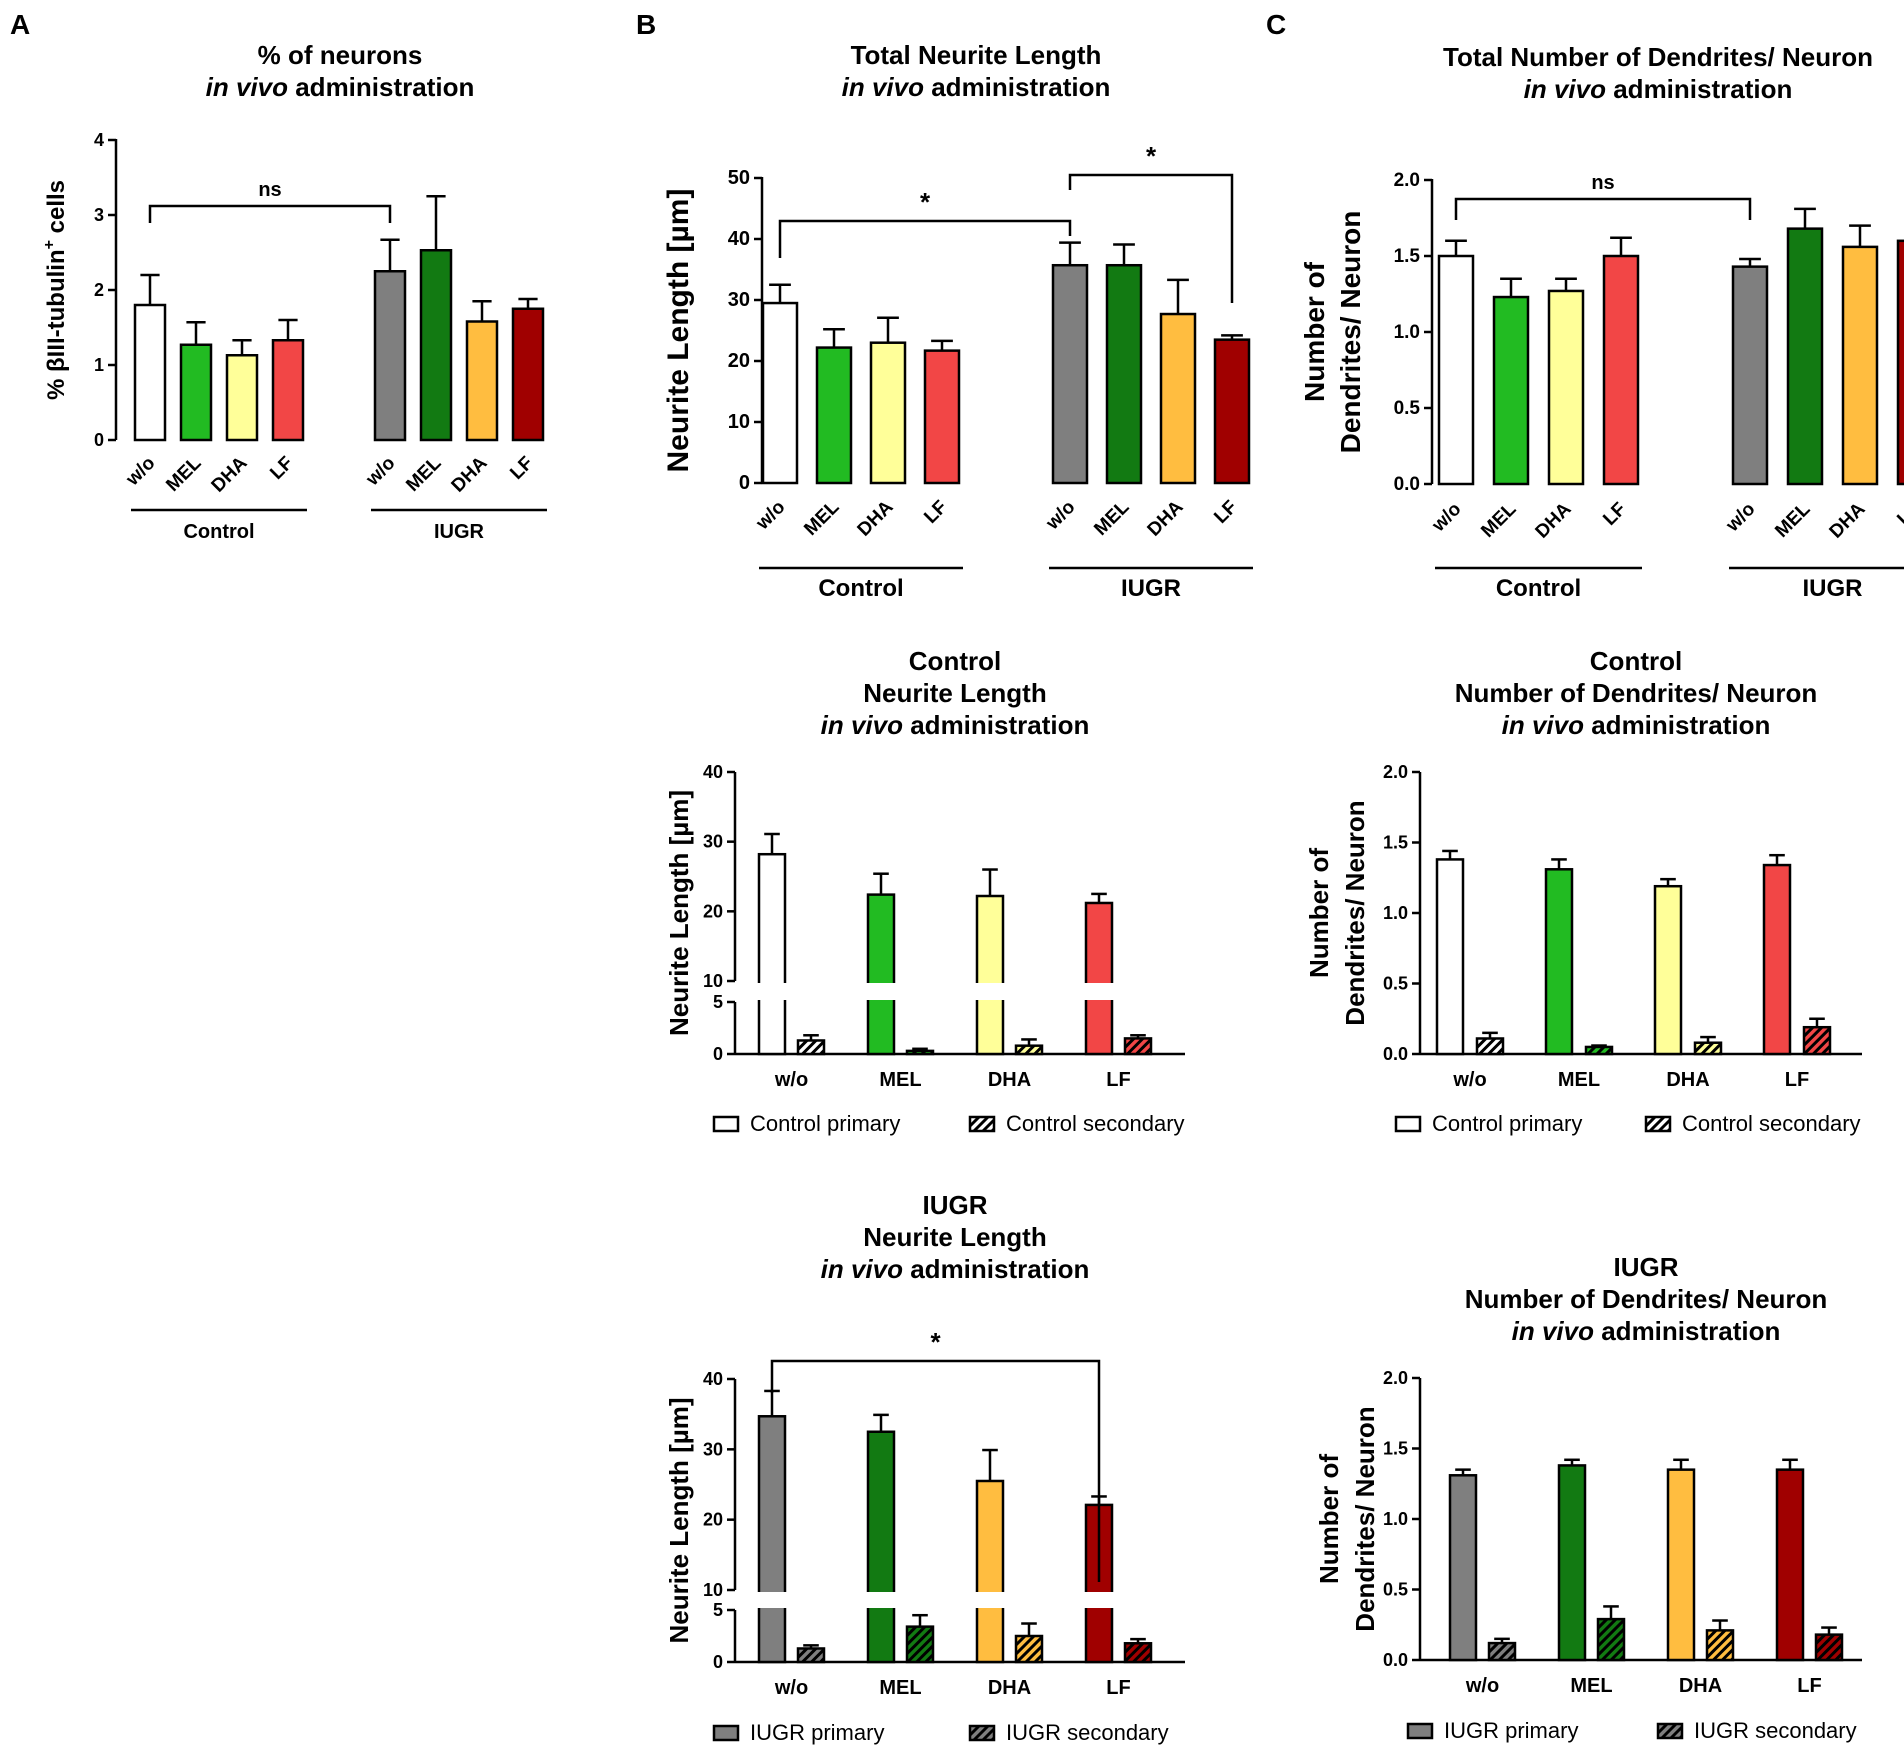 This screenshot has width=1904, height=1750. I want to click on y-tick-label: 1, so click(99, 365).